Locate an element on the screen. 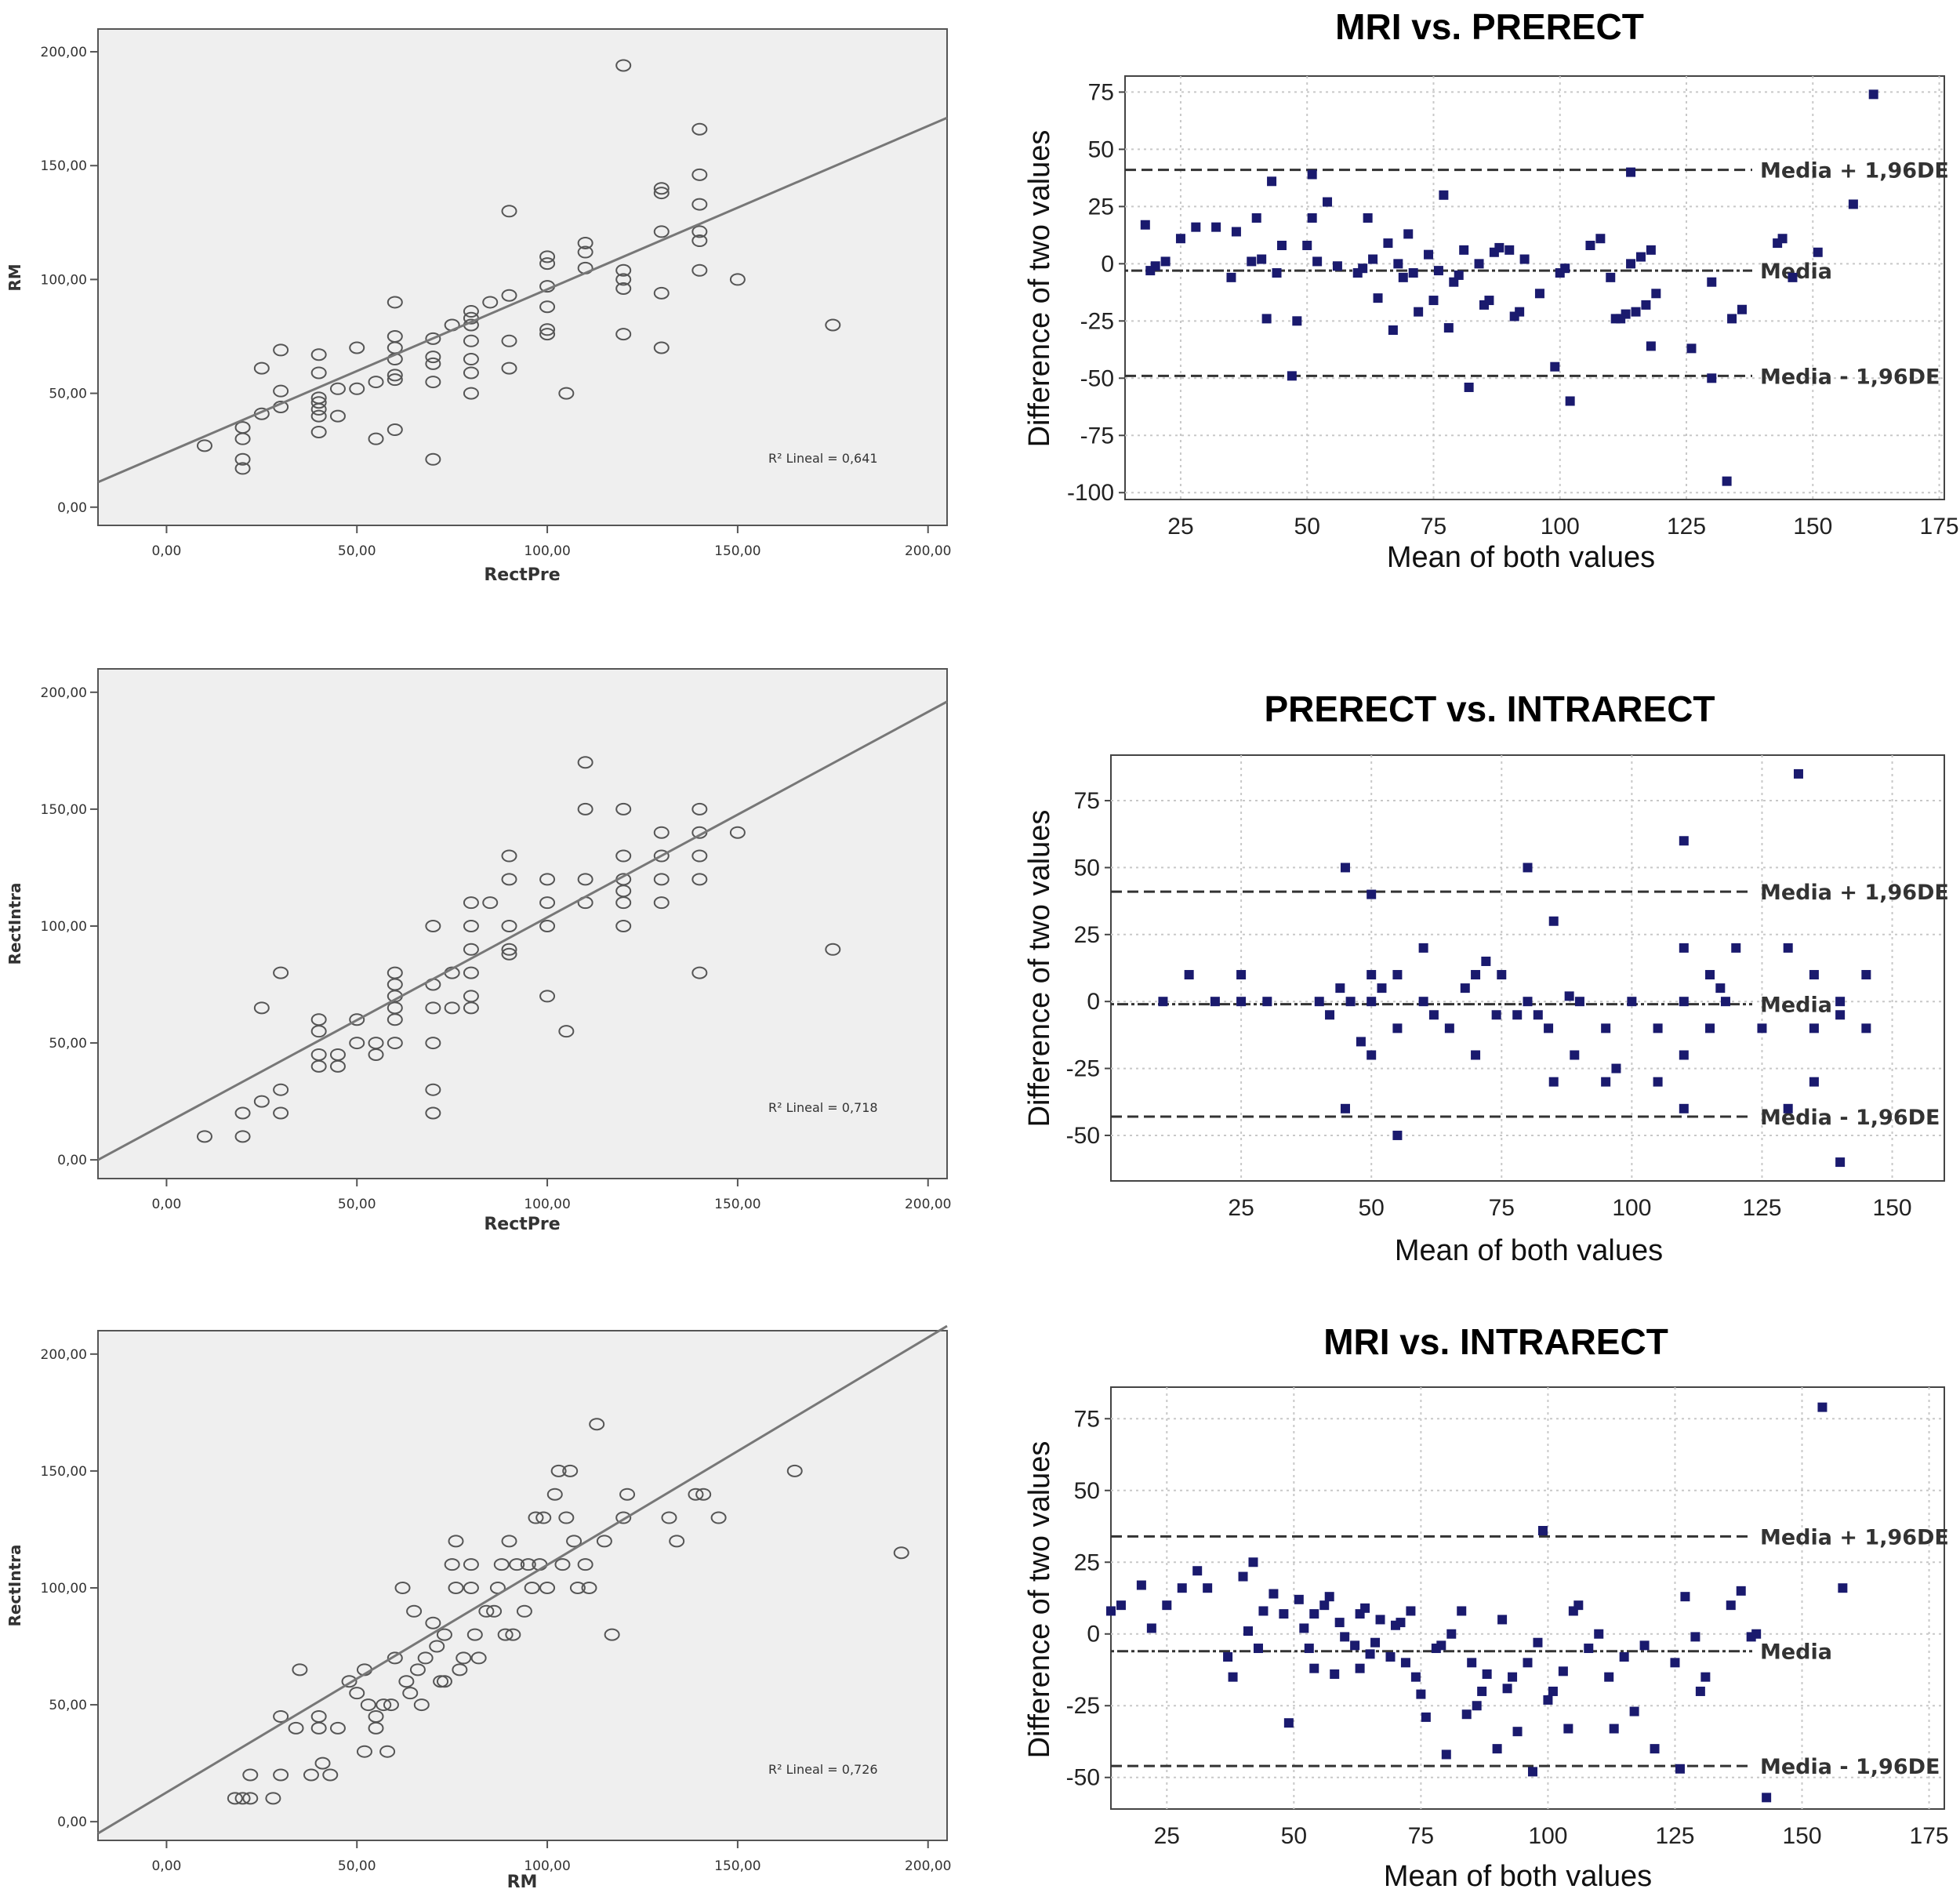 The height and width of the screenshot is (1889, 1960). y-tick-label: -50 is located at coordinates (1097, 378).